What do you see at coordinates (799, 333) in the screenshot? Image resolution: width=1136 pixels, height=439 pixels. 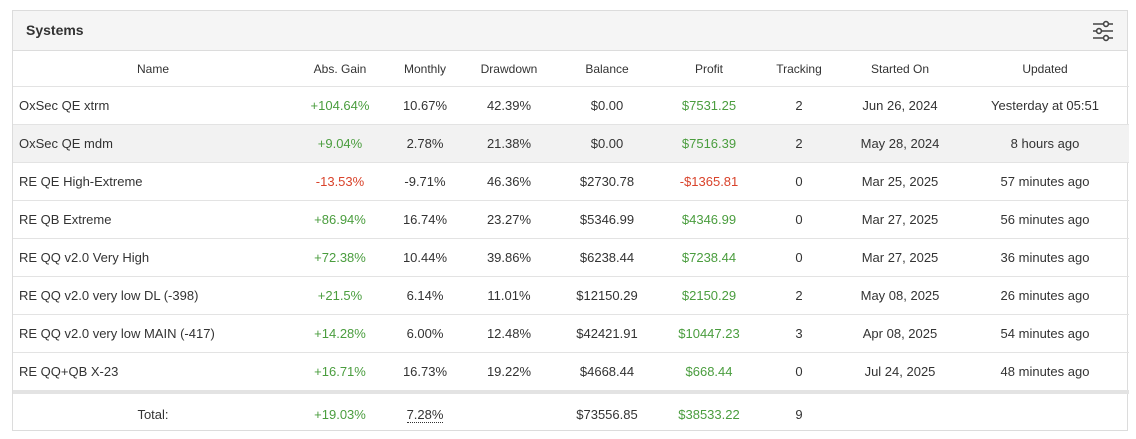 I see `tracking: 3` at bounding box center [799, 333].